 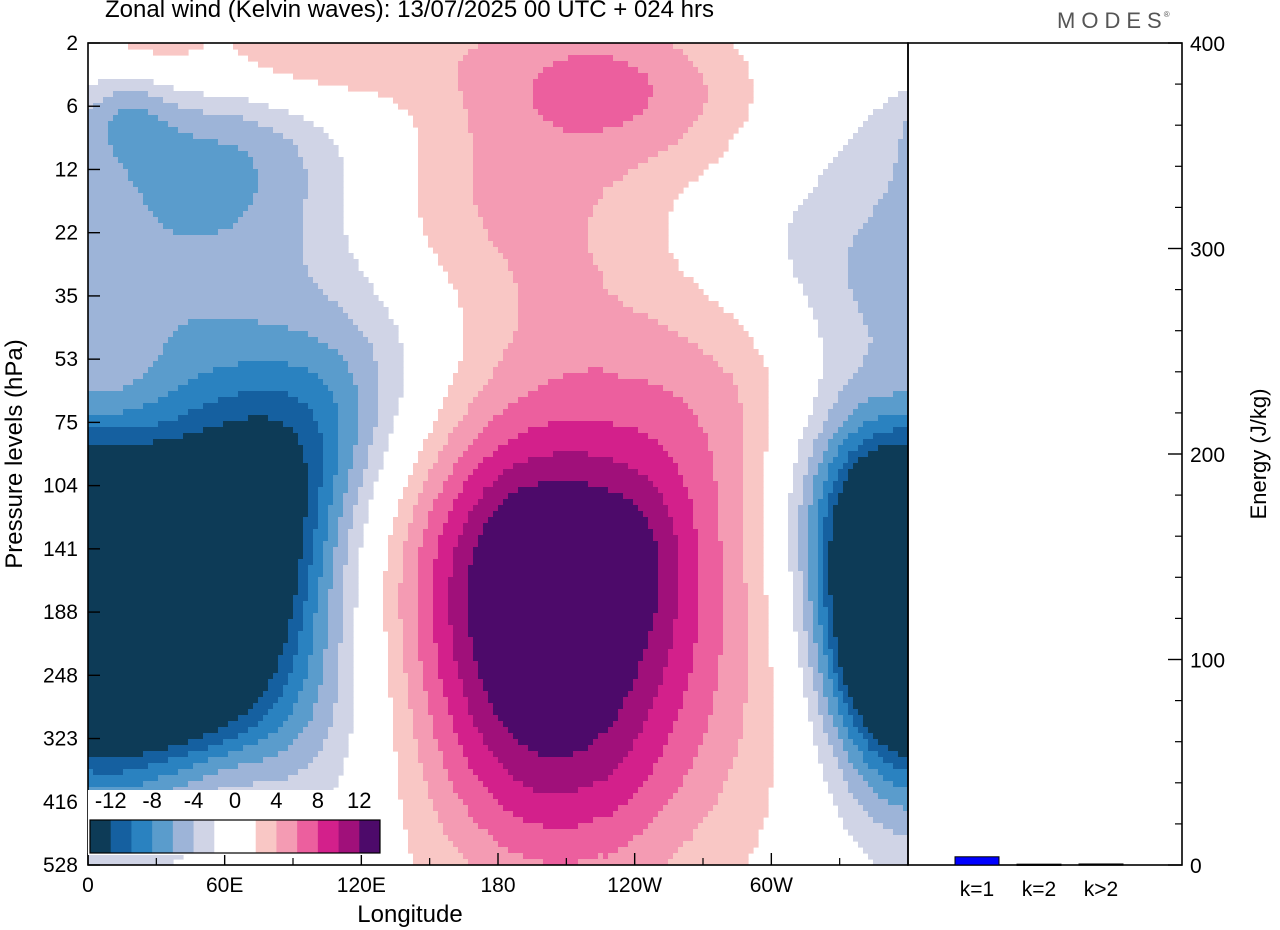 What do you see at coordinates (72, 106) in the screenshot?
I see `y-tick-label: 6` at bounding box center [72, 106].